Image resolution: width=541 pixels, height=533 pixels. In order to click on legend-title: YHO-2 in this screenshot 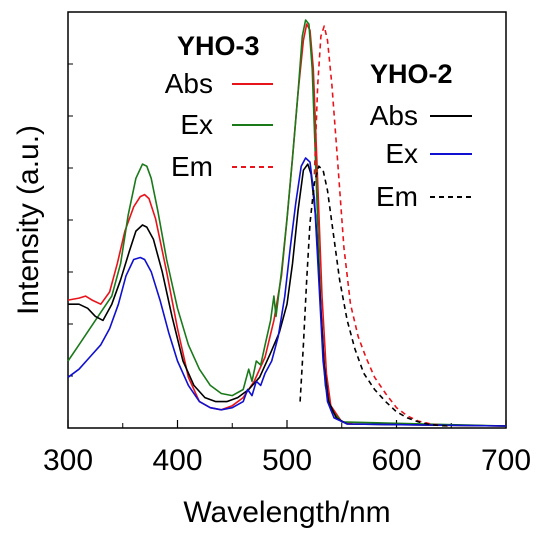, I will do `click(411, 74)`.